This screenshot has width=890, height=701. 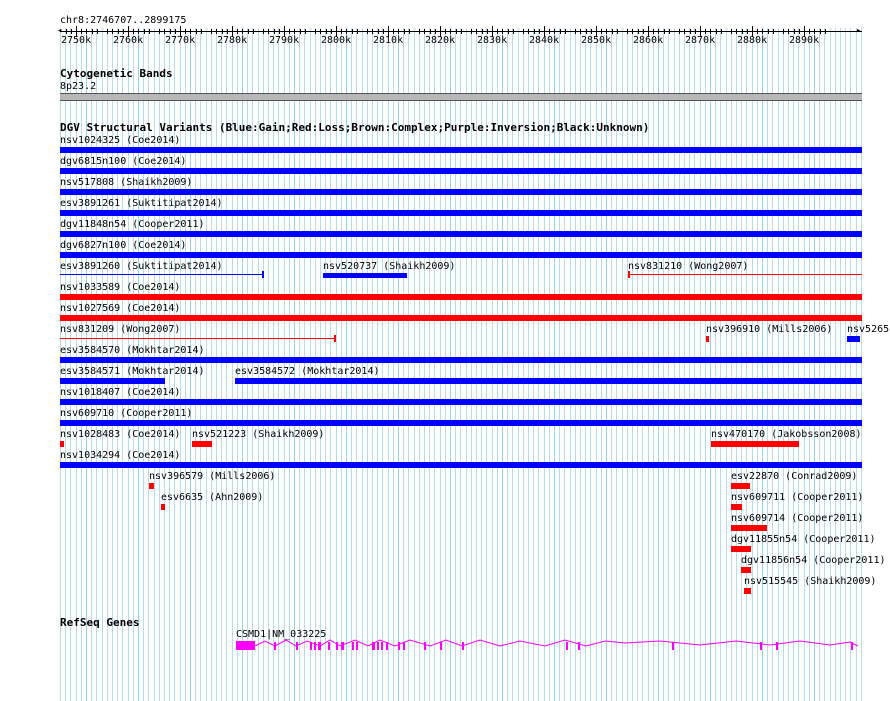 What do you see at coordinates (803, 539) in the screenshot?
I see `dgv-feature-label: dgv11855n54 (Cooper2011)` at bounding box center [803, 539].